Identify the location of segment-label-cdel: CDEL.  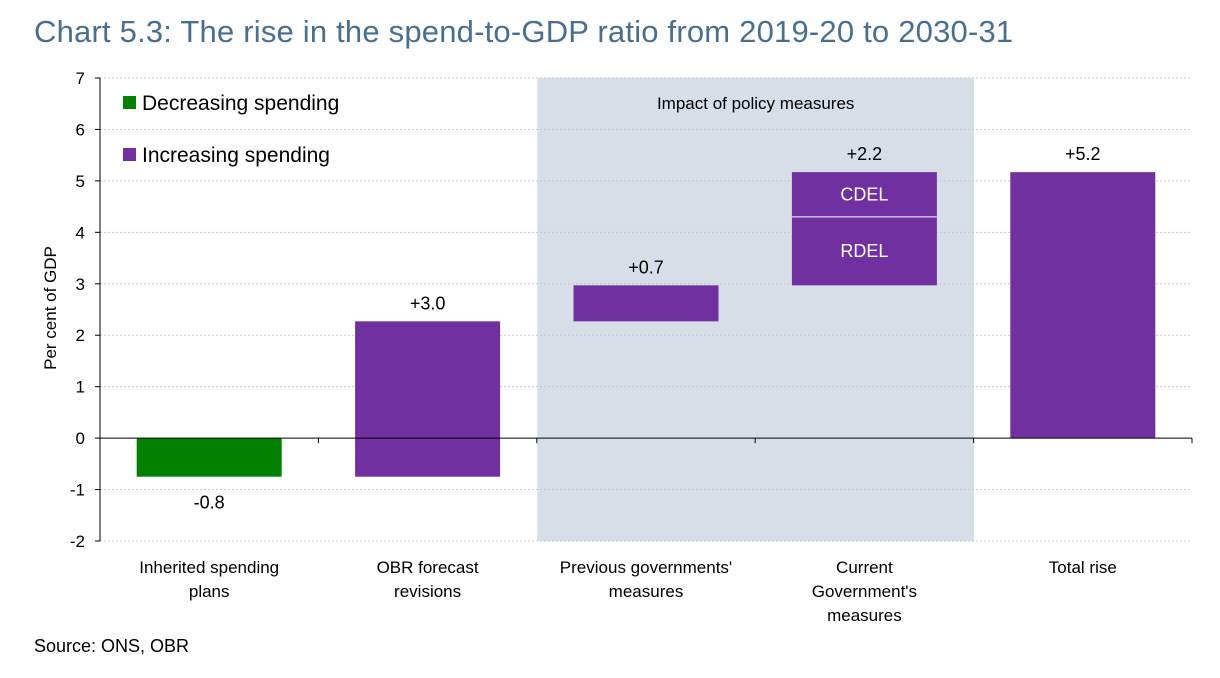
(864, 195).